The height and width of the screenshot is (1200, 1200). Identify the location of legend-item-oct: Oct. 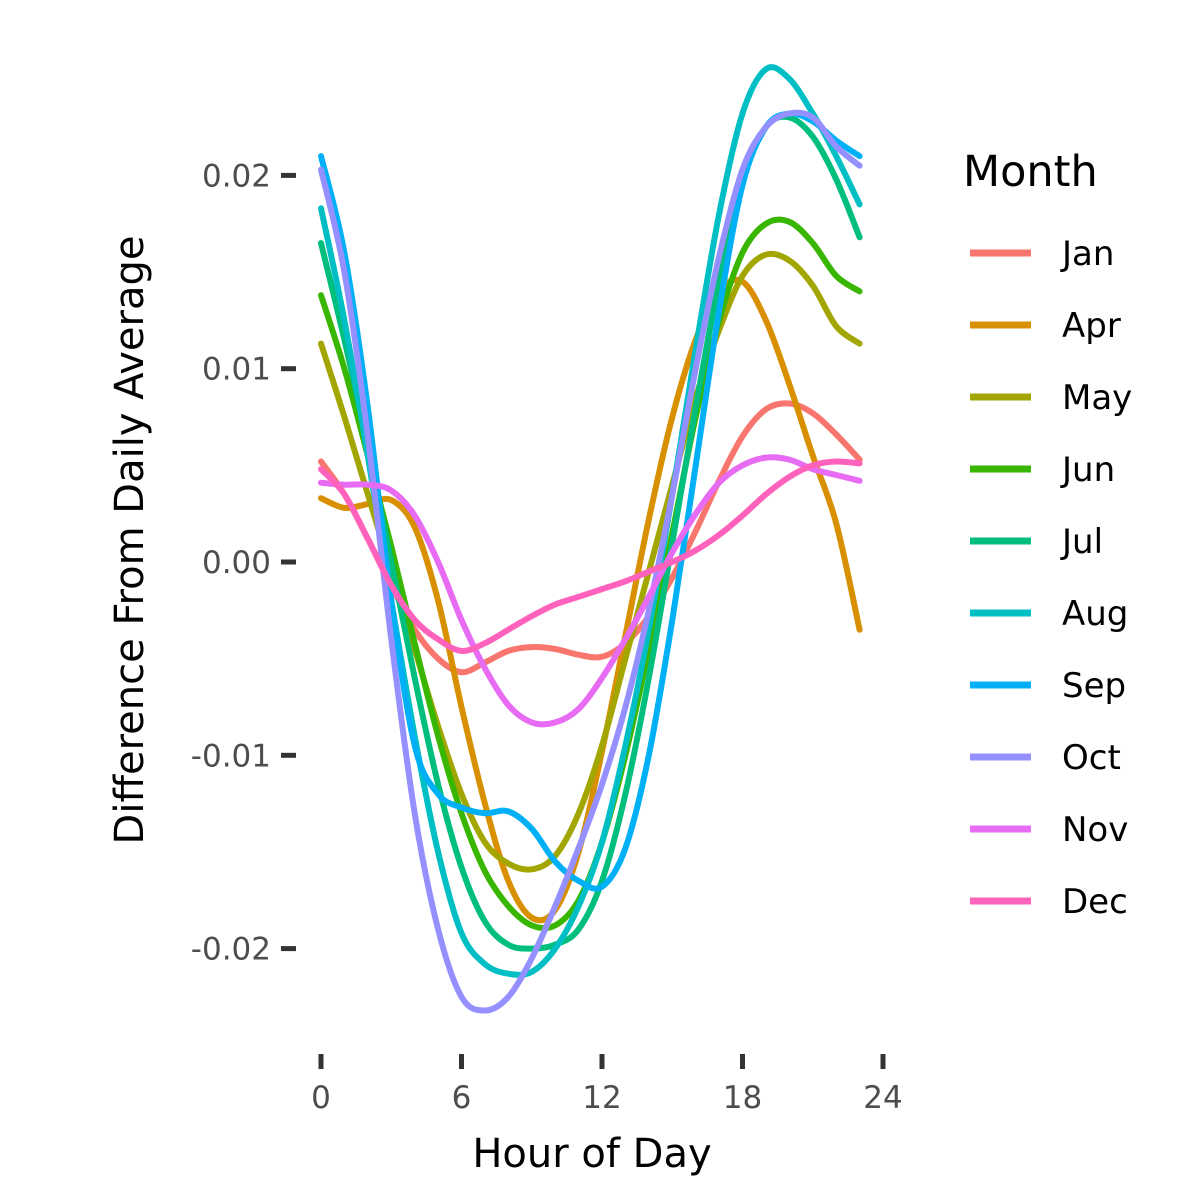
(1045, 758).